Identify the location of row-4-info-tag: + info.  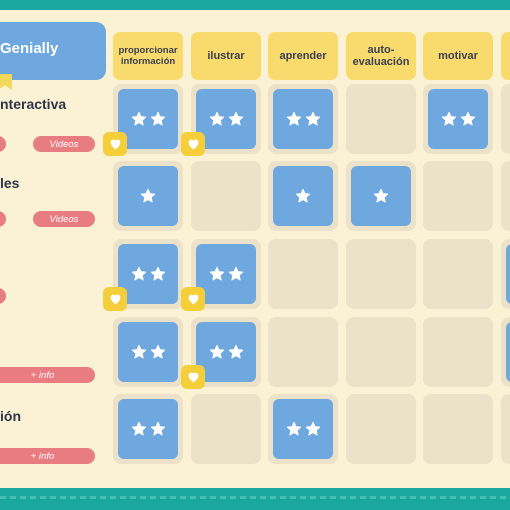
(47, 375).